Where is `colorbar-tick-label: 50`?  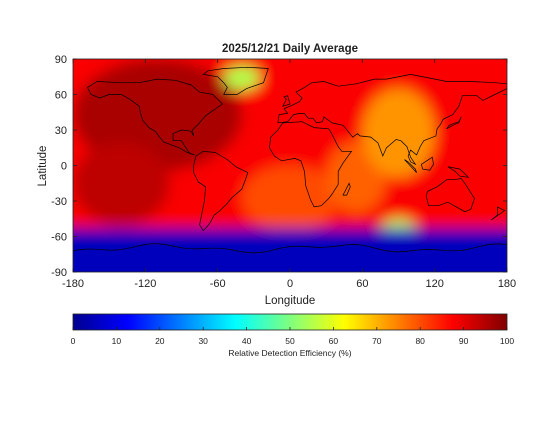 colorbar-tick-label: 50 is located at coordinates (290, 341).